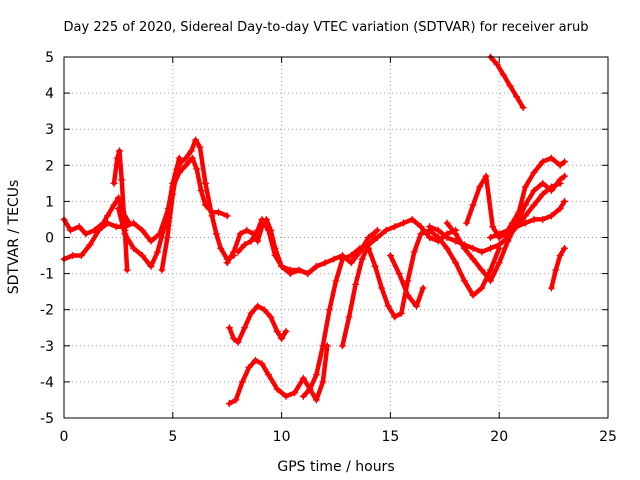 The height and width of the screenshot is (480, 640). What do you see at coordinates (14, 237) in the screenshot?
I see `y-axis-label: SDTVAR / TECUs` at bounding box center [14, 237].